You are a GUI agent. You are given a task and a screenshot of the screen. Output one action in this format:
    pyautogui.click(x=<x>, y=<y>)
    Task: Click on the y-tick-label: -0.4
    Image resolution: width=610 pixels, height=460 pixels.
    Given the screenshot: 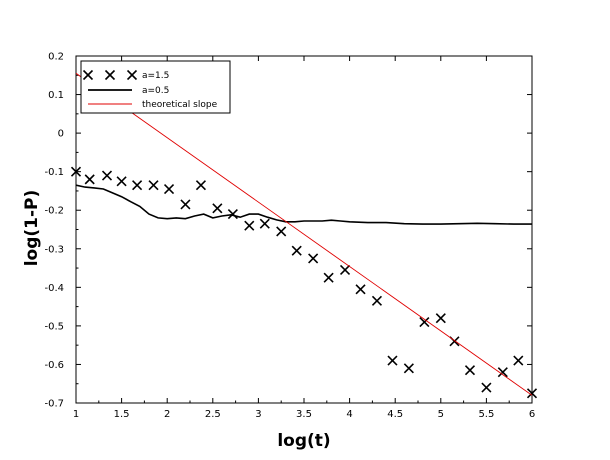 What is the action you would take?
    pyautogui.click(x=54, y=288)
    